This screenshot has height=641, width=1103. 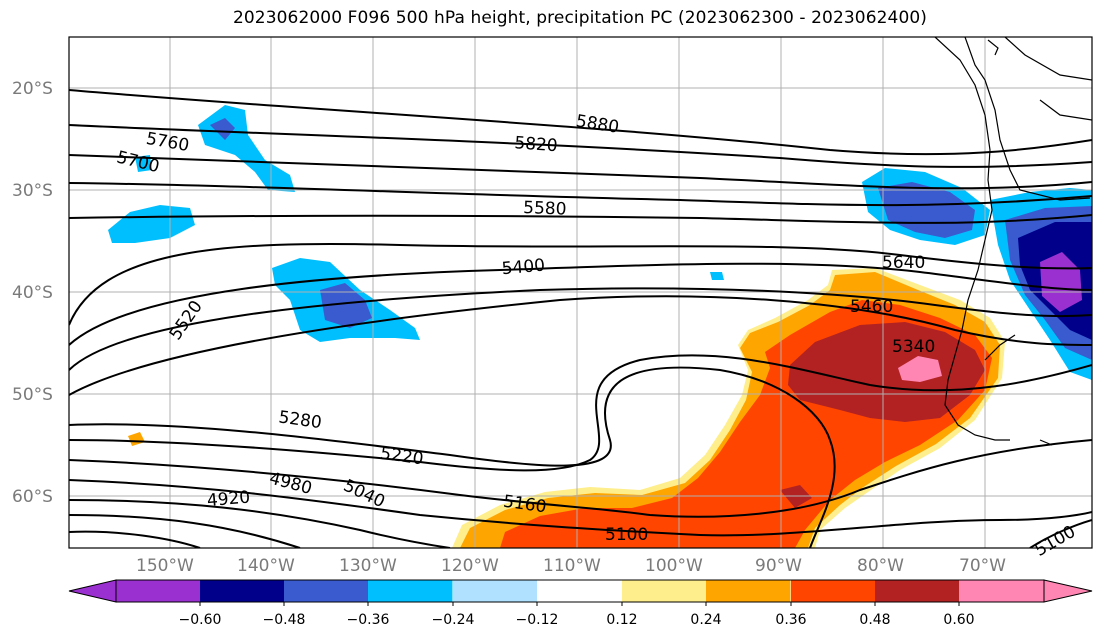 What do you see at coordinates (228, 499) in the screenshot?
I see `contour-label: 4920` at bounding box center [228, 499].